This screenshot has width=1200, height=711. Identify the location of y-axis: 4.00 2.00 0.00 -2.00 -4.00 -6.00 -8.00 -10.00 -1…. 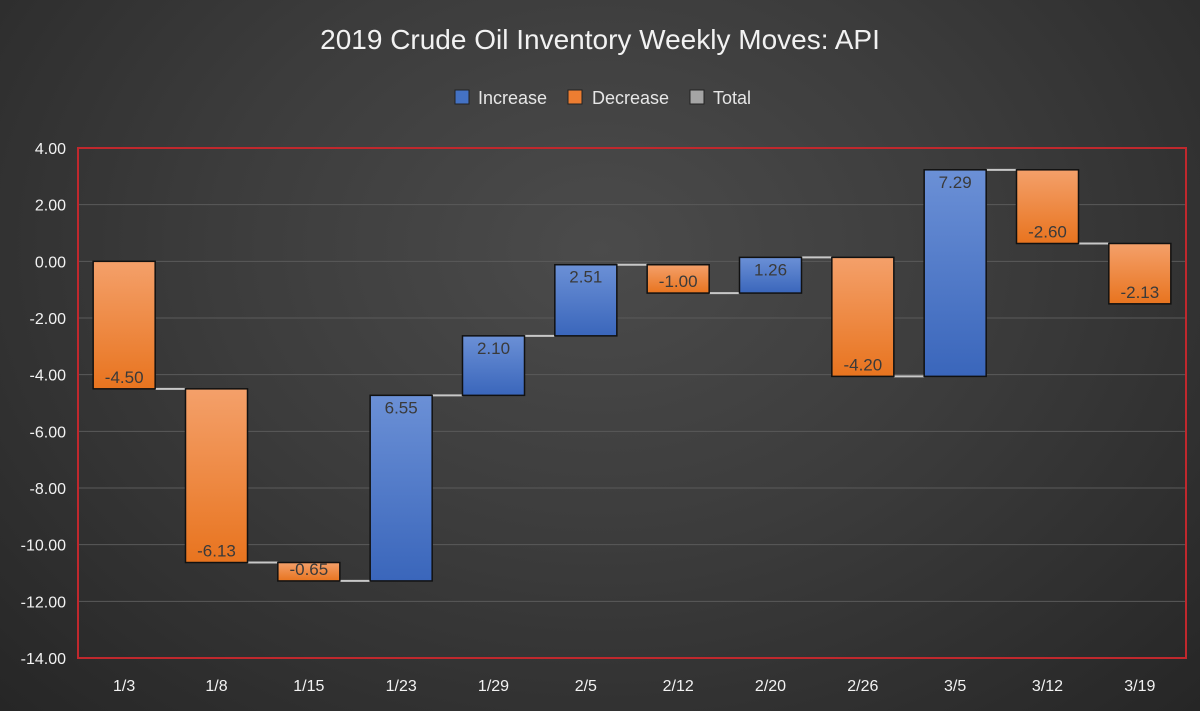
(43, 404).